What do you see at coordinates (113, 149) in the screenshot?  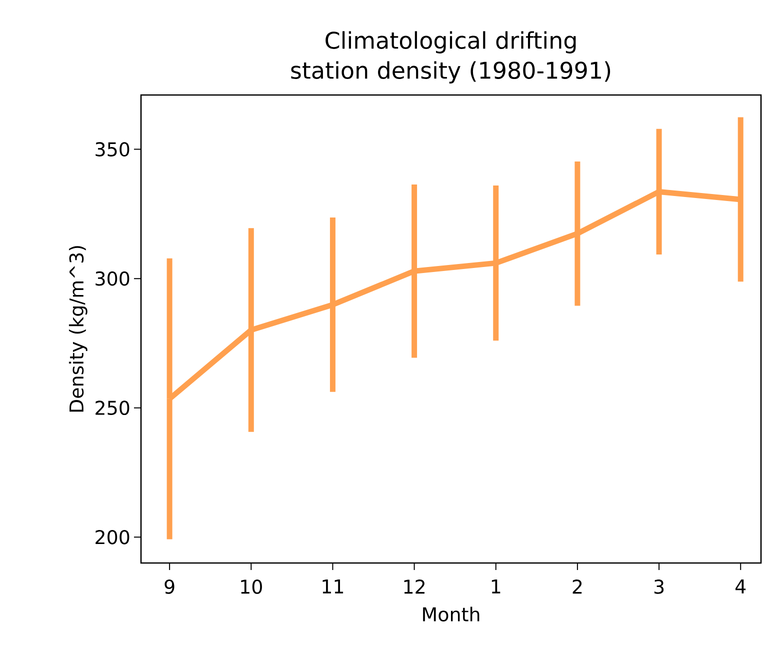 I see `y-tick-label: 350` at bounding box center [113, 149].